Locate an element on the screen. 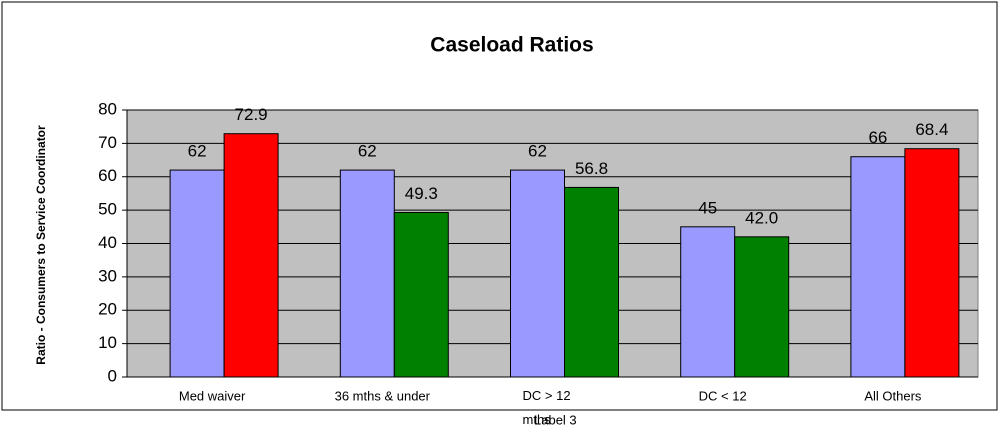  y-axis-label: Ratio - Consumers to Service Coordinator is located at coordinates (41, 245).